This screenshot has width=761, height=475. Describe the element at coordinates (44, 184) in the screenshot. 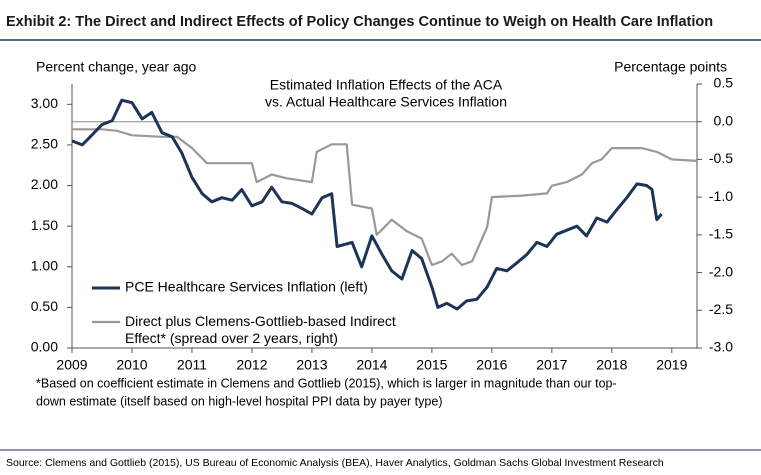

I see `y-tick-label: 2.00` at that location.